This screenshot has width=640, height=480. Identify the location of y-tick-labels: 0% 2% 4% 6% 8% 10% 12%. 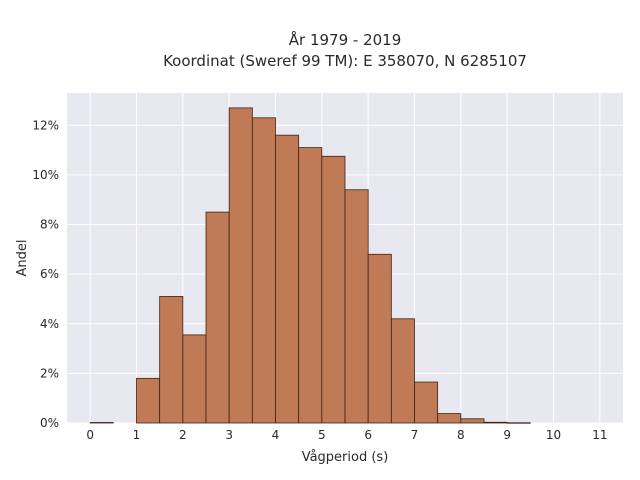
(45, 274).